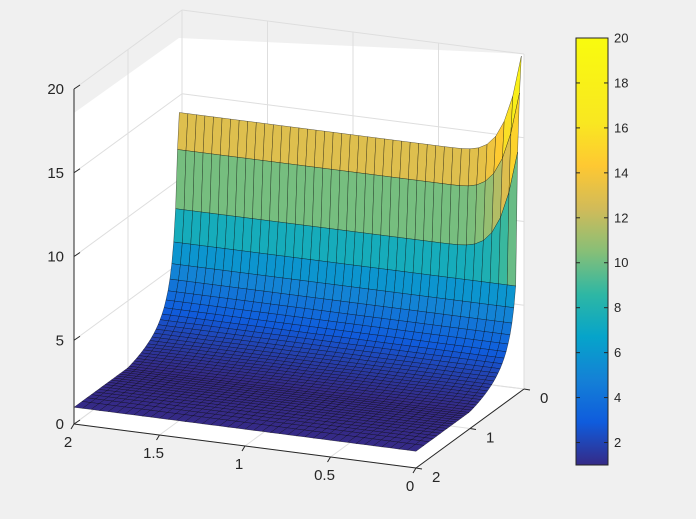 The image size is (696, 519). Describe the element at coordinates (68, 442) in the screenshot. I see `x-tick-label: 2` at that location.